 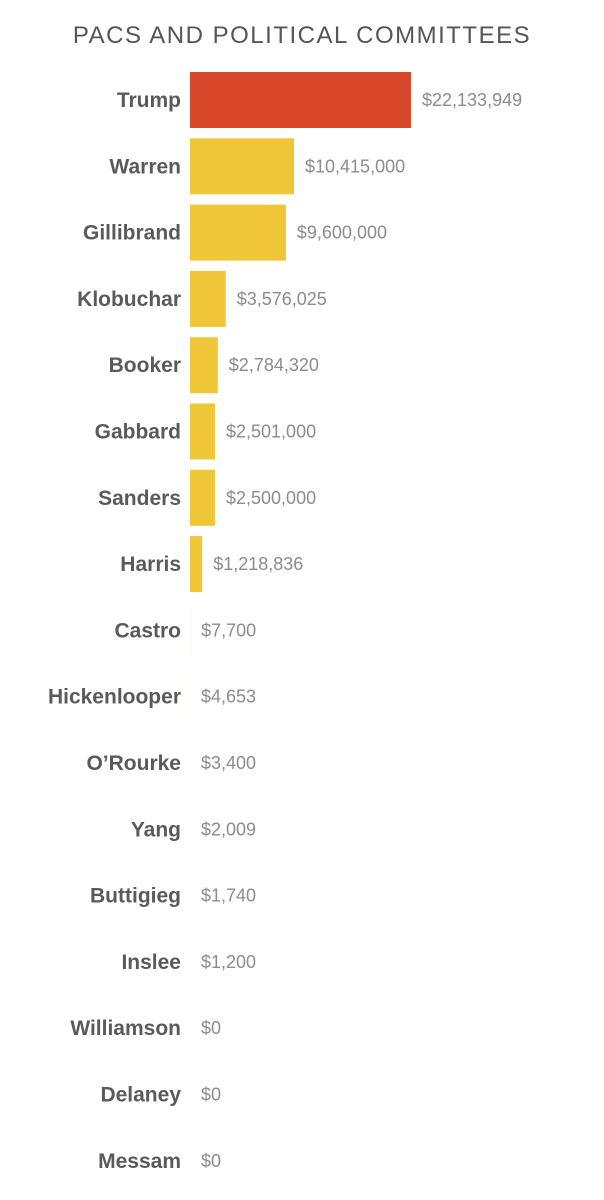 What do you see at coordinates (282, 299) in the screenshot?
I see `value-label-klobuchar: $3,576,025` at bounding box center [282, 299].